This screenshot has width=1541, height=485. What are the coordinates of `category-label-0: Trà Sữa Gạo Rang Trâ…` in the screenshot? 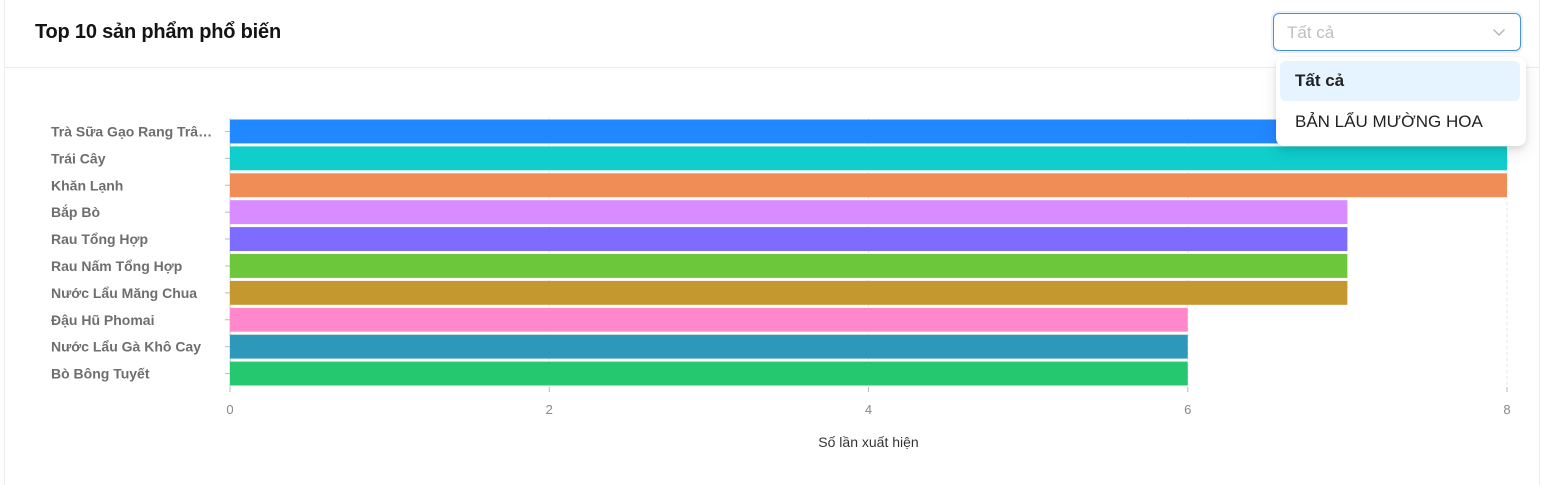 It's located at (131, 131).